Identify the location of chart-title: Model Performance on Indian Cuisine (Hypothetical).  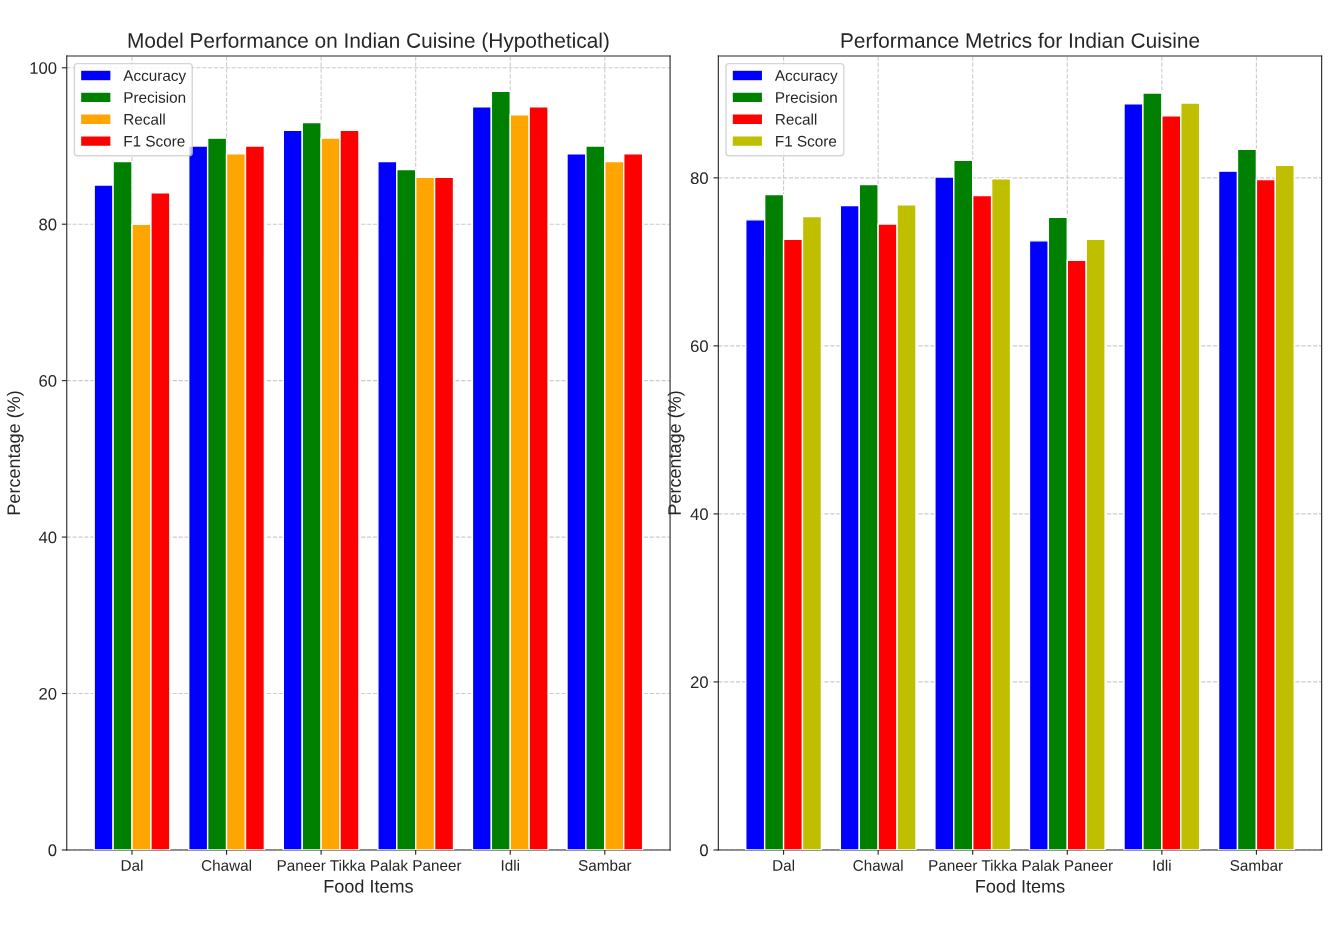
(368, 42).